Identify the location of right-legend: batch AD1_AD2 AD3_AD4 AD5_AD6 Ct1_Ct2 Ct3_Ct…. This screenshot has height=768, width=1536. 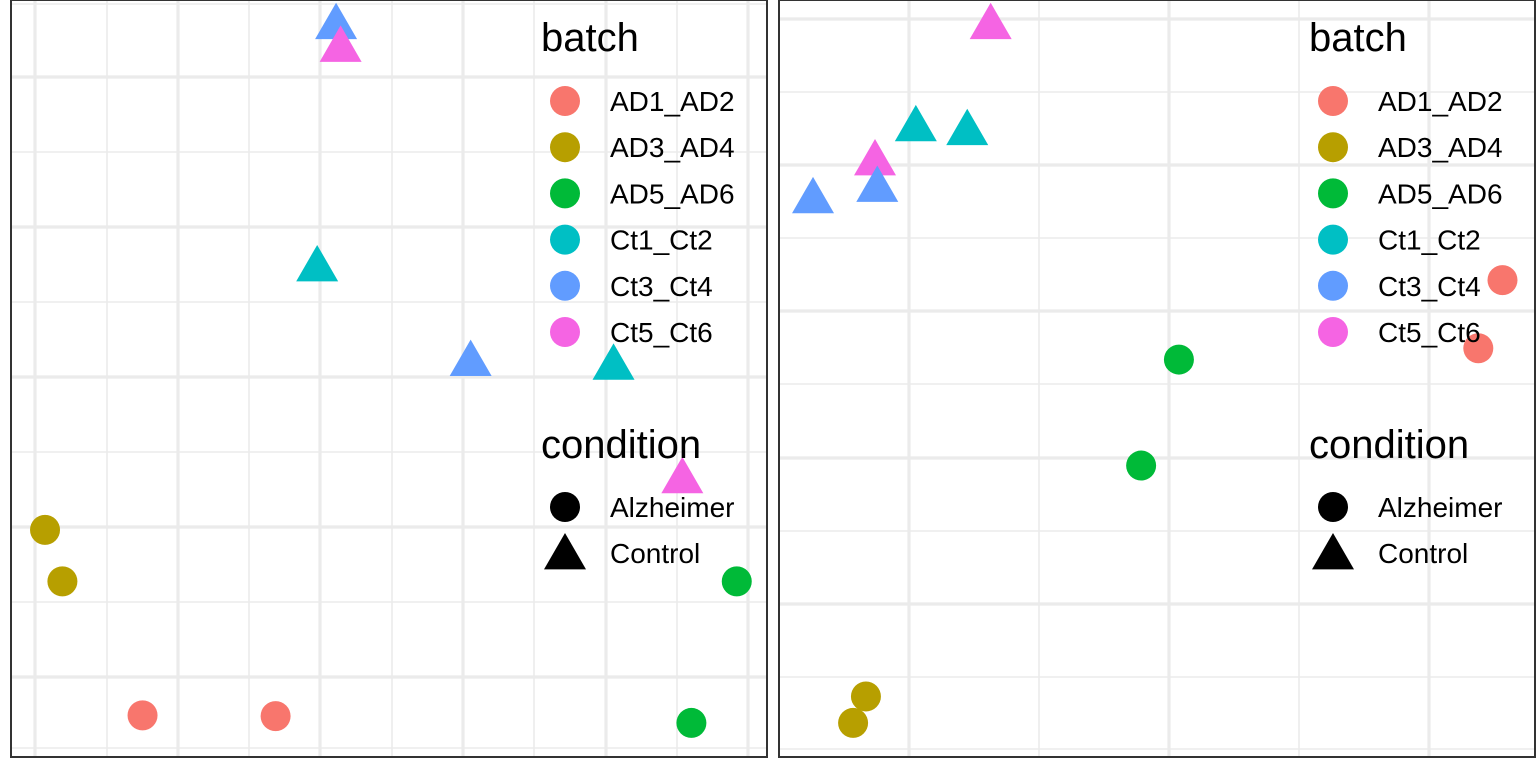
(1406, 293).